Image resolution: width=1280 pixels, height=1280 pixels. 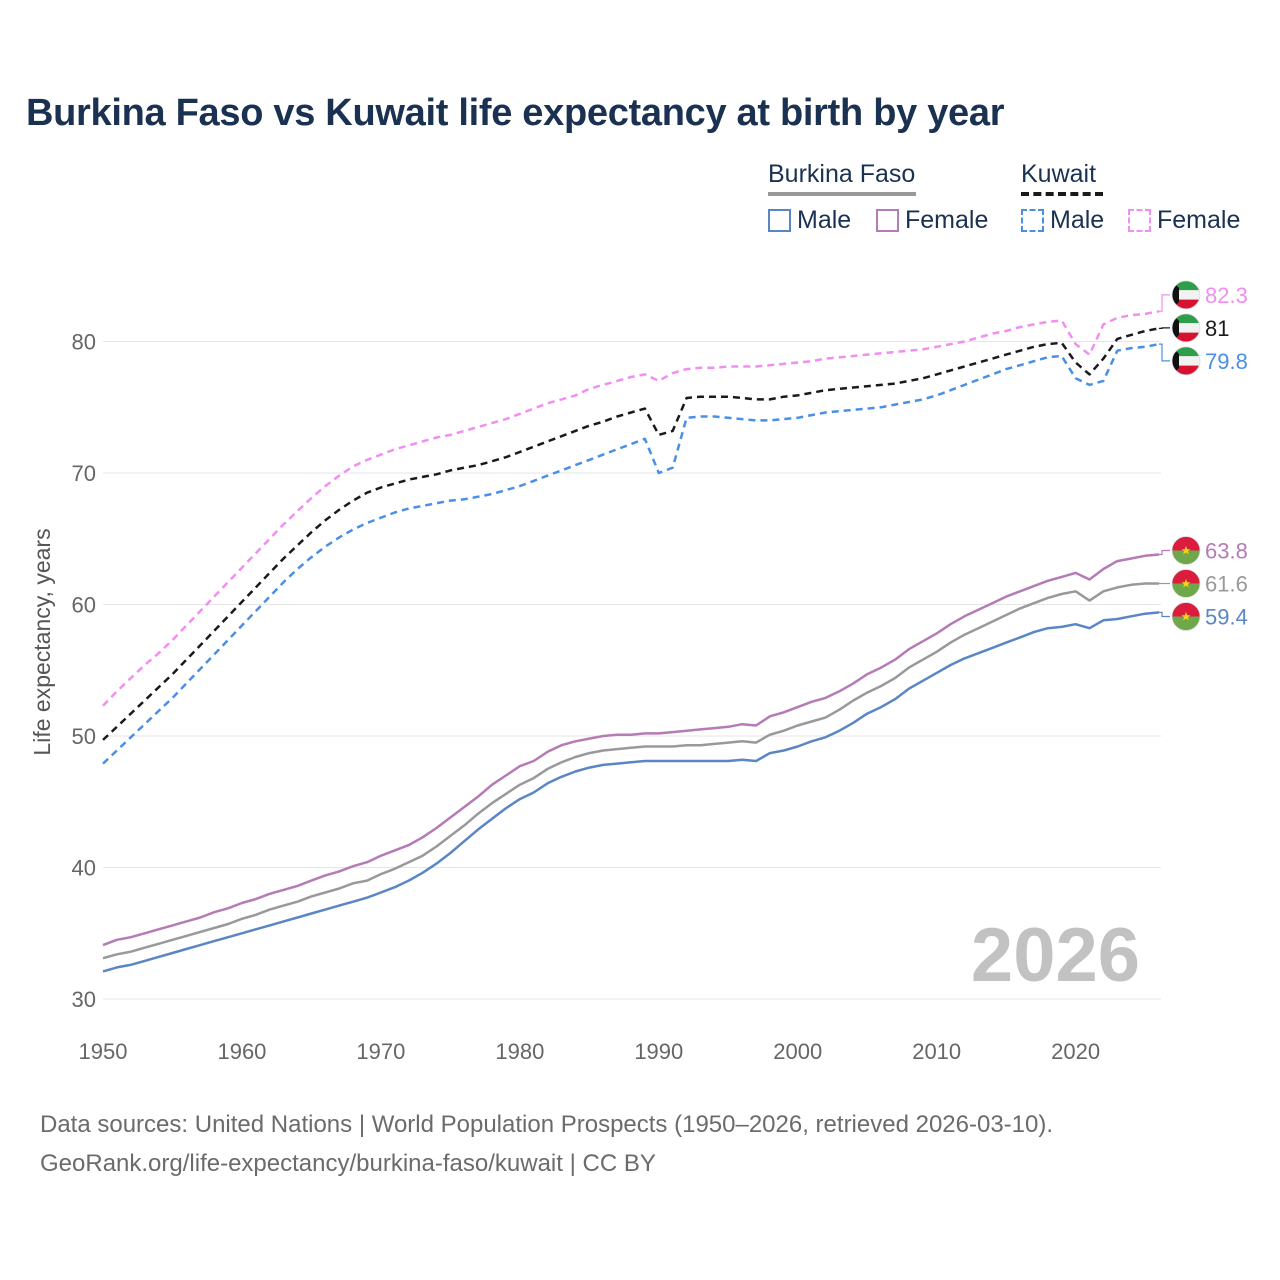 I want to click on year-watermark: 2026, so click(x=1055, y=955).